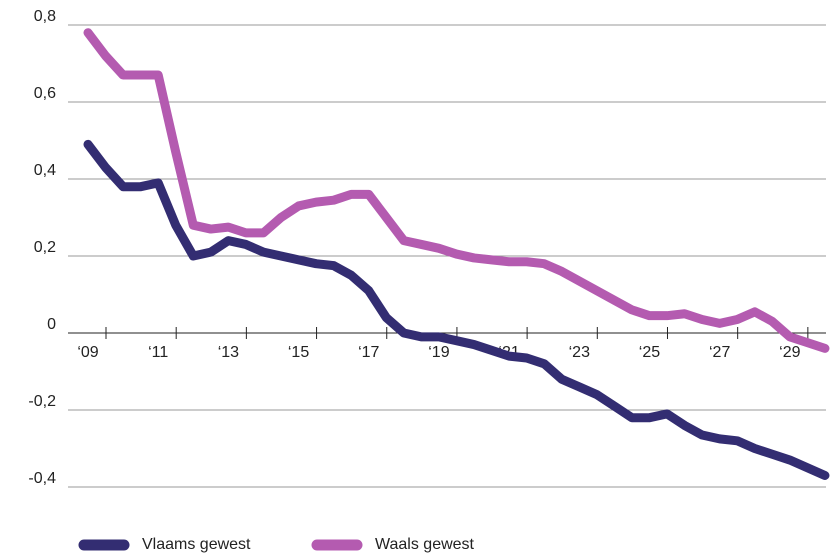 Image resolution: width=835 pixels, height=560 pixels. Describe the element at coordinates (298, 352) in the screenshot. I see `x-tick-label: ‘15` at that location.